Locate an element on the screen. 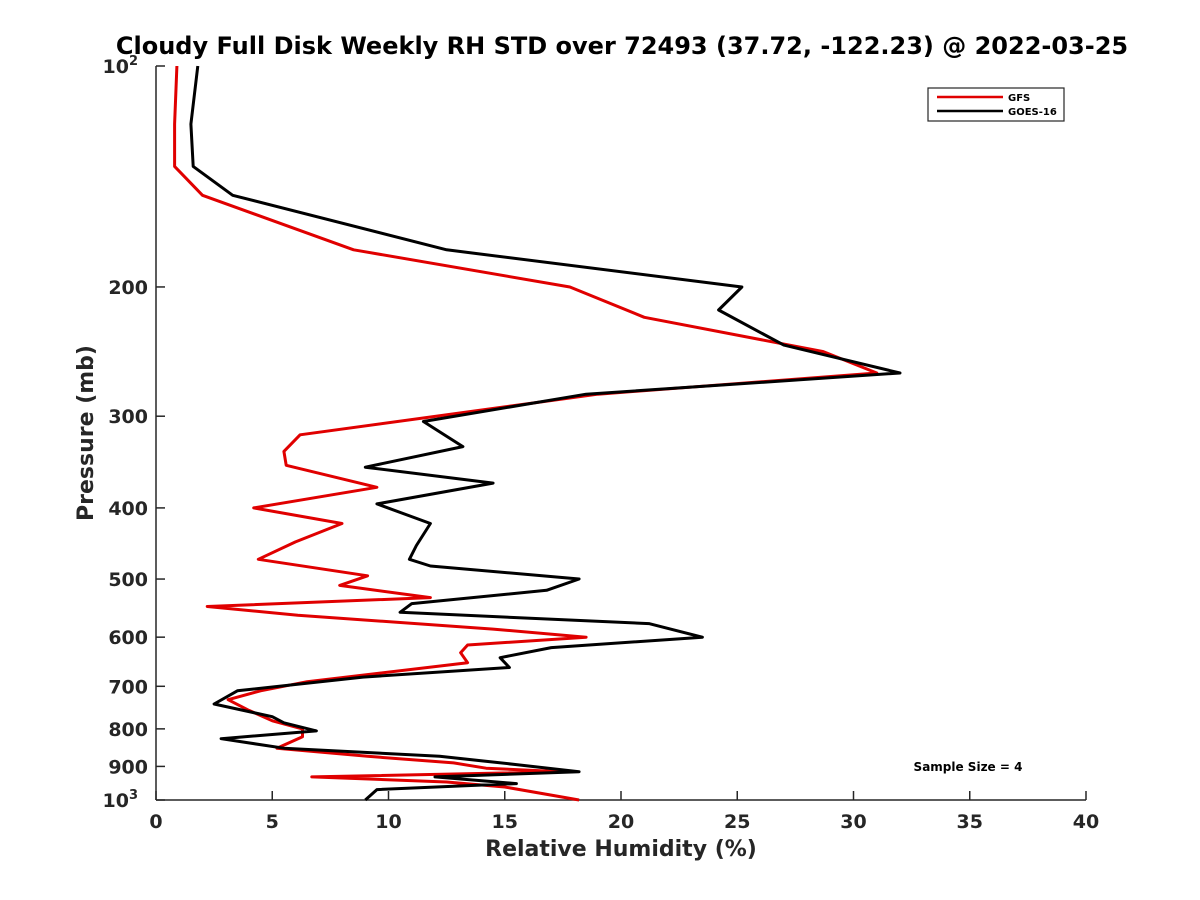  x-tick-label: 40 is located at coordinates (1086, 822).